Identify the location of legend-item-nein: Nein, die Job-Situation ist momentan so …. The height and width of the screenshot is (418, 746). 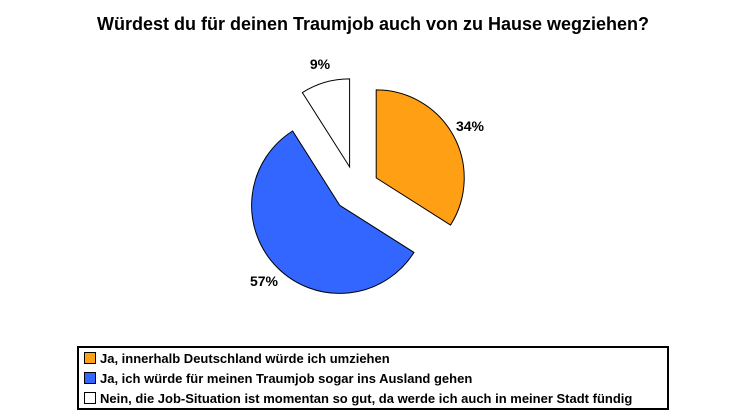
(375, 398).